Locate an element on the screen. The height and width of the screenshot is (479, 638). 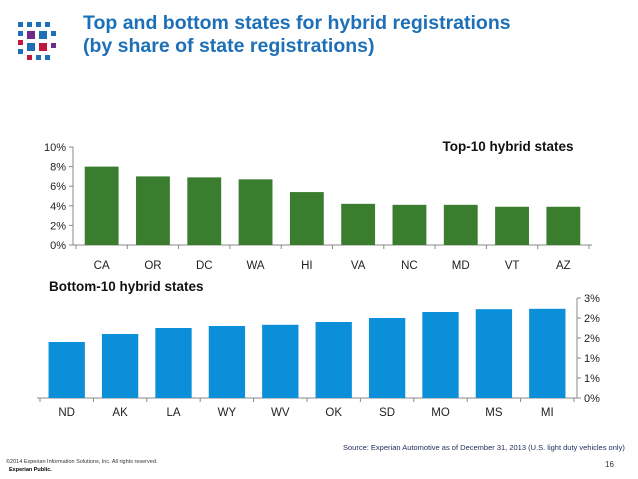
bottom10-category-label-ok: OK is located at coordinates (333, 413).